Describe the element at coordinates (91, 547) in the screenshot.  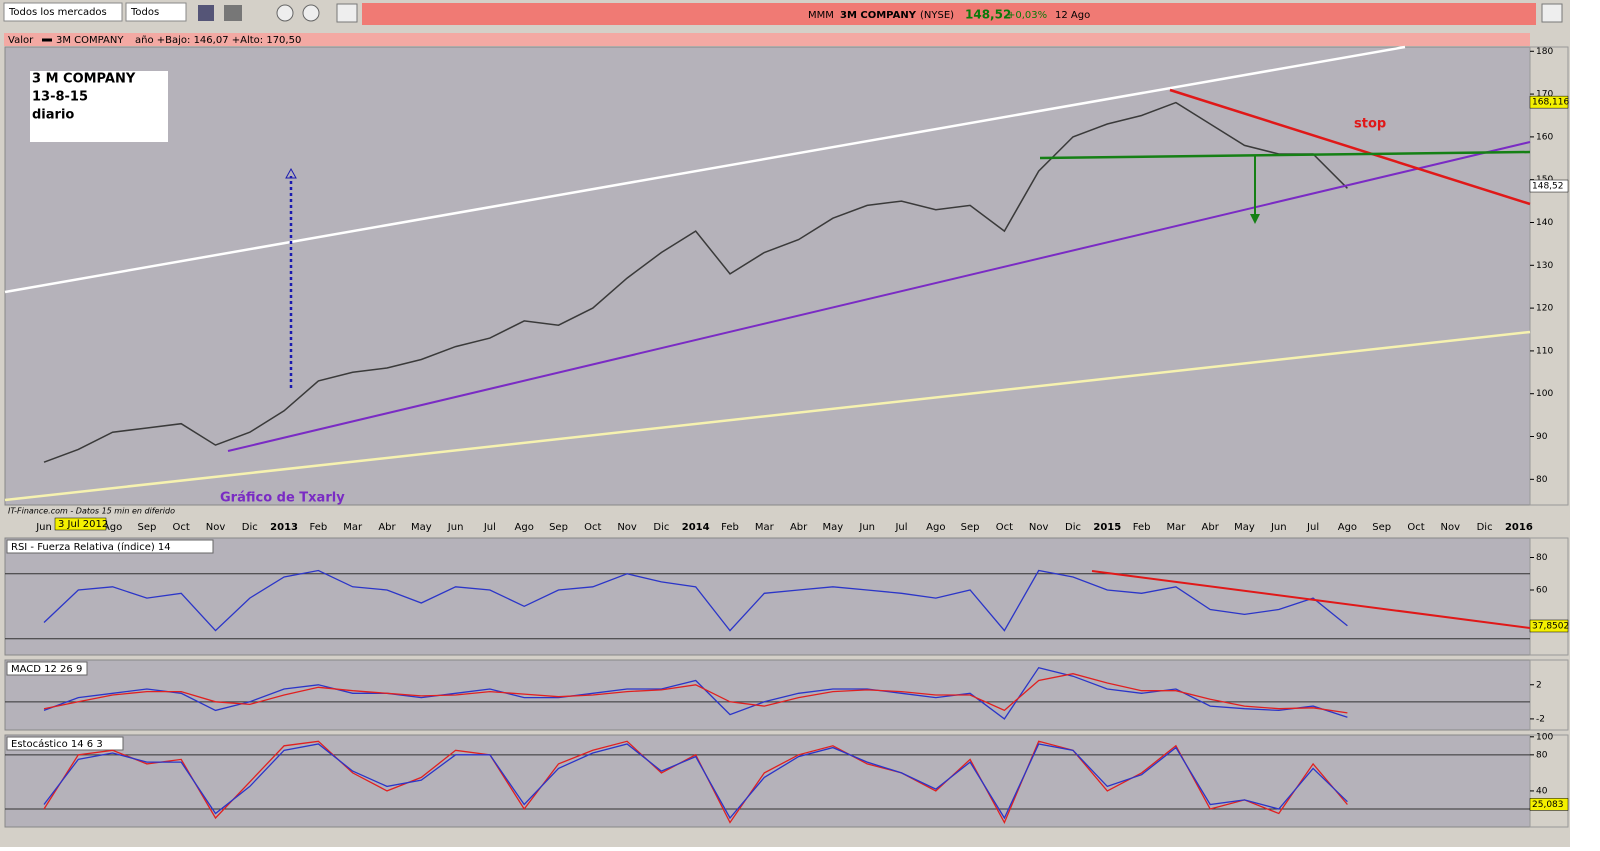
I see `panel-title: RSI - Fuerza Relativa (índice) 14` at that location.